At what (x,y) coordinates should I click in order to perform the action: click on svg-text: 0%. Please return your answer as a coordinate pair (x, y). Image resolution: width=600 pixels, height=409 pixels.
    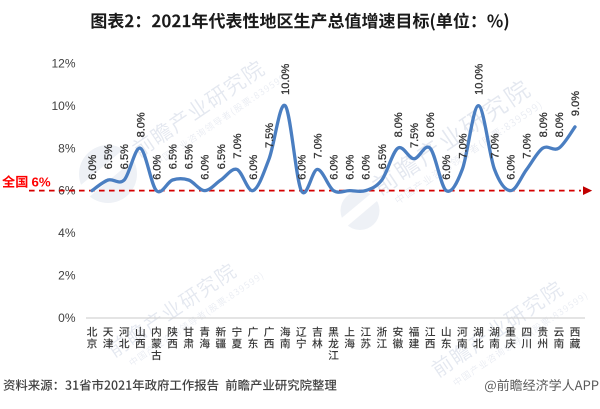
    Looking at the image, I should click on (67, 318).